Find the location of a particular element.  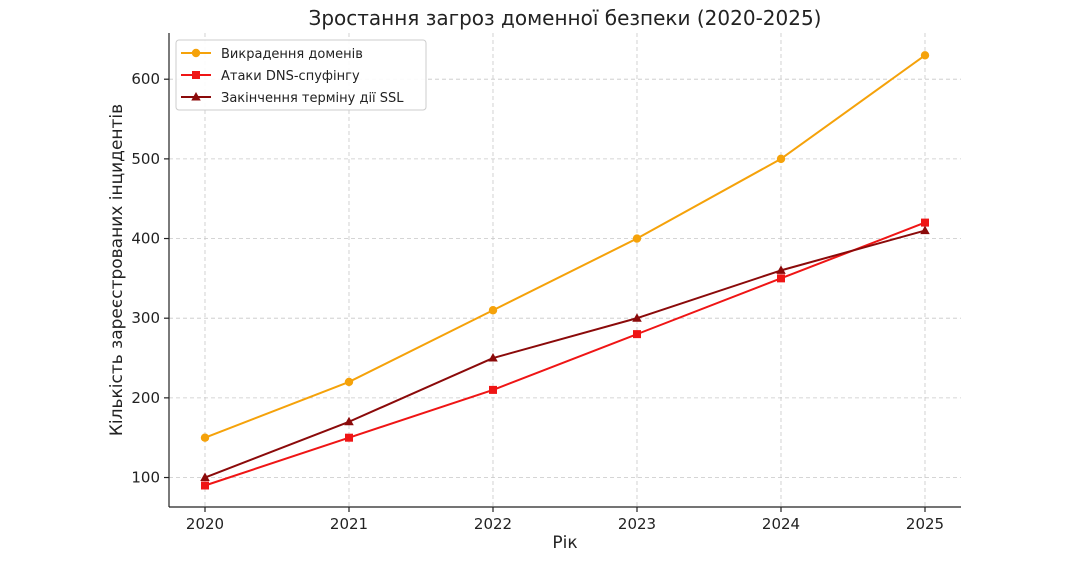

legend-label: Викрадення доменів is located at coordinates (292, 54).